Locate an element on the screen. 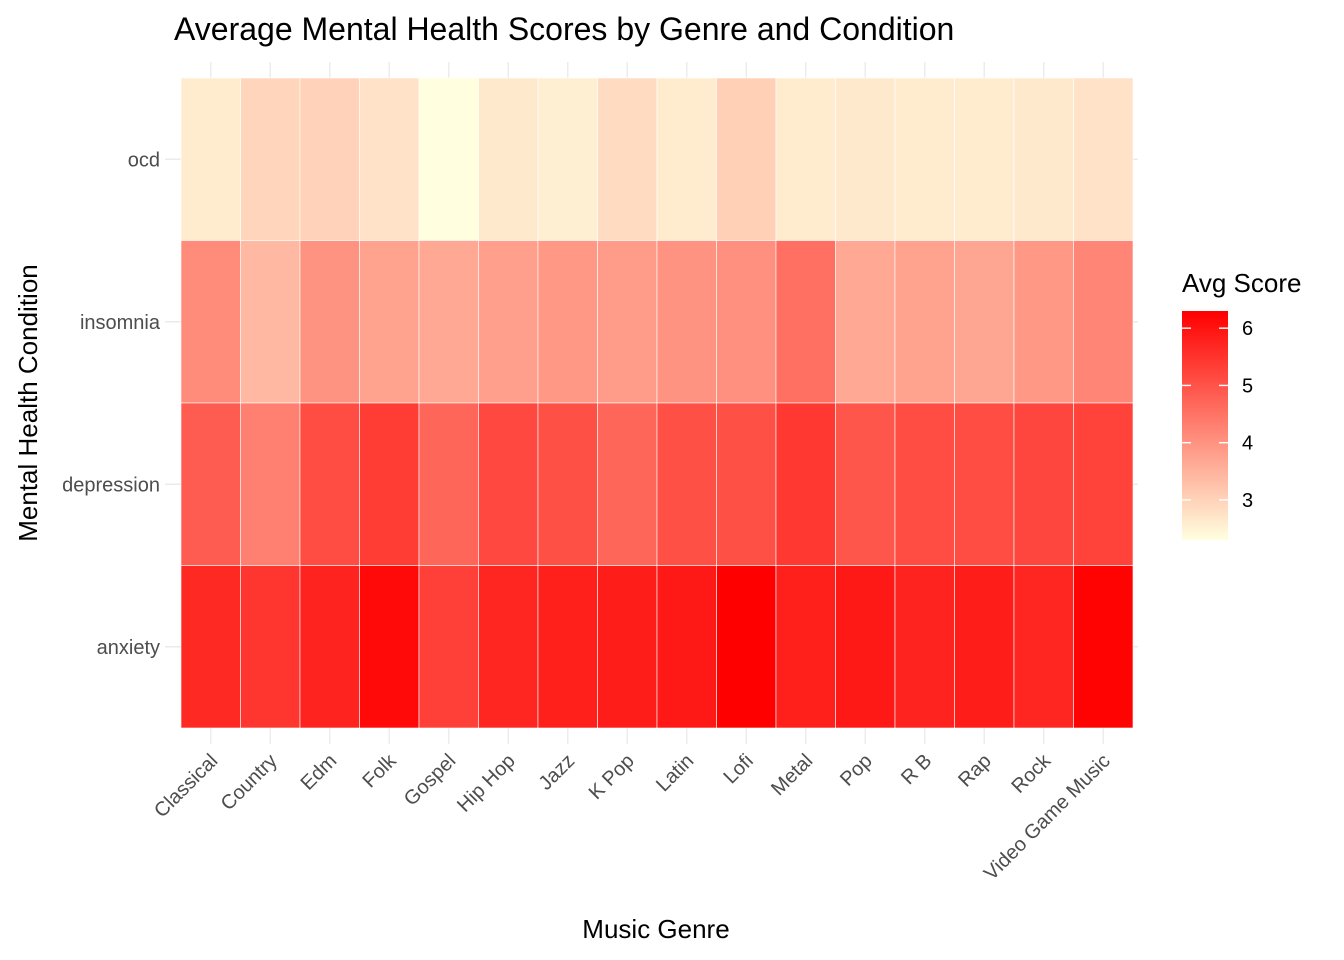 The height and width of the screenshot is (960, 1344). x-tick-label: Hip Hop is located at coordinates (486, 783).